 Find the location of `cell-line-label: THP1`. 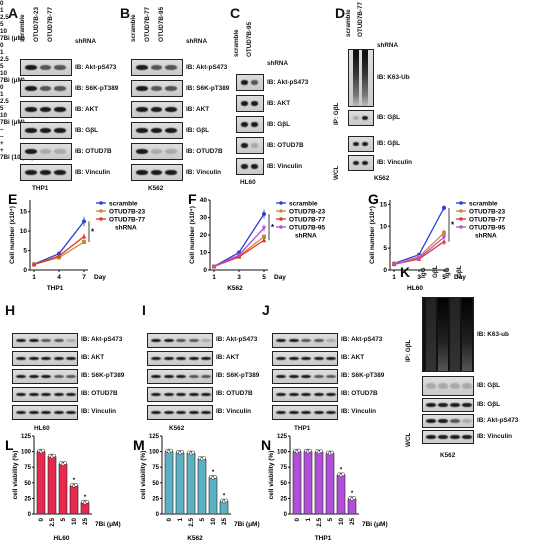

cell-line-label: THP1 is located at coordinates (323, 538).